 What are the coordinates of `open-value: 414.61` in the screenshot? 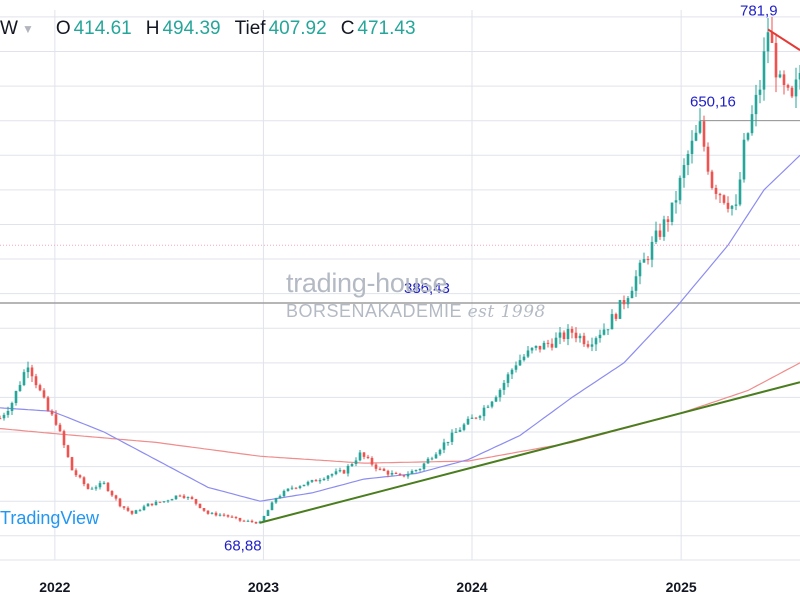 It's located at (102, 28).